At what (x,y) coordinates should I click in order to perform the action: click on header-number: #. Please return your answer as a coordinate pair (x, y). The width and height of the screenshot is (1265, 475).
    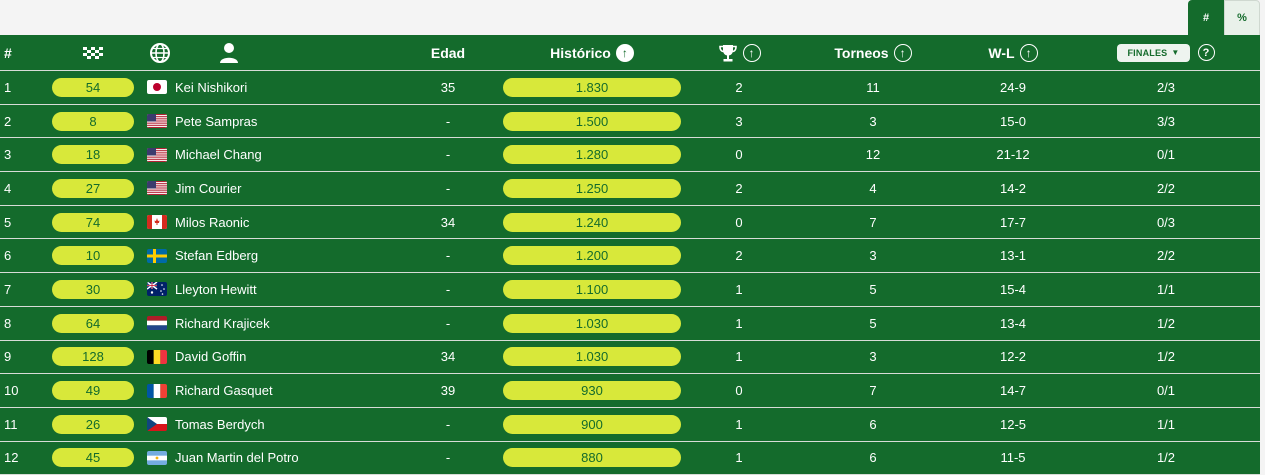
    Looking at the image, I should click on (8, 52).